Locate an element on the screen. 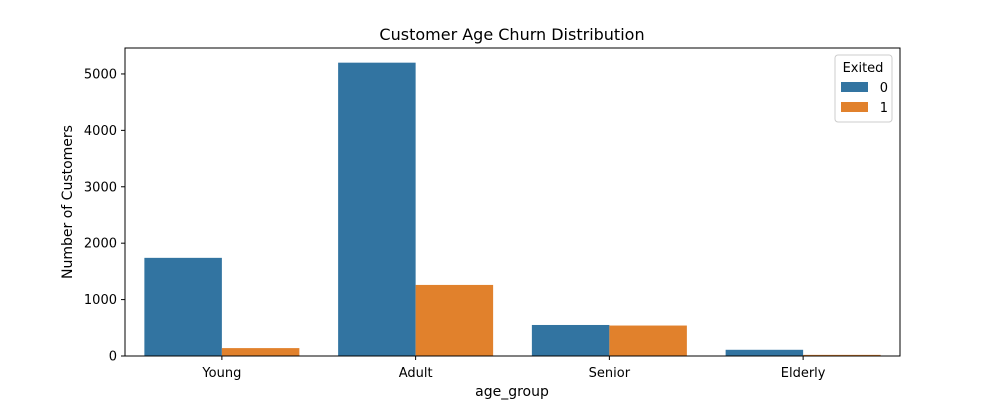 This screenshot has width=1000, height=400. y-axis: 0 1000 2000 3000 4000 5000 is located at coordinates (104, 216).